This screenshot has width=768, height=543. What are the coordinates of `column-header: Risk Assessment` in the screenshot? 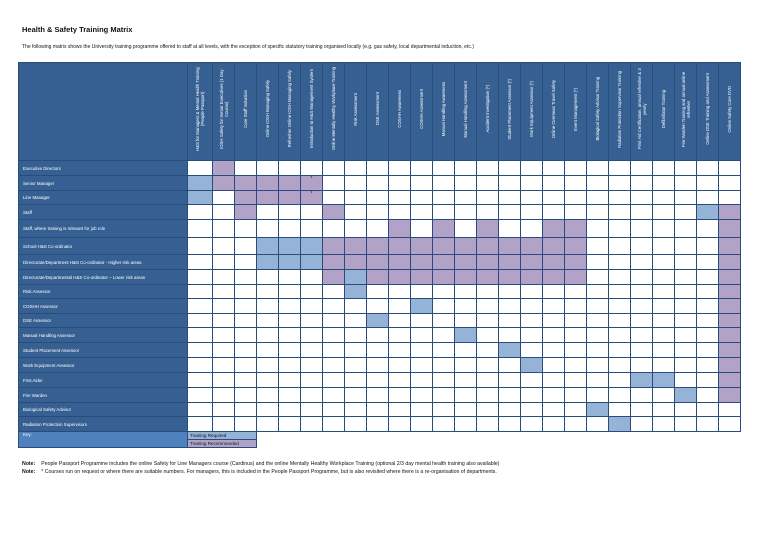 It's located at (355, 111).